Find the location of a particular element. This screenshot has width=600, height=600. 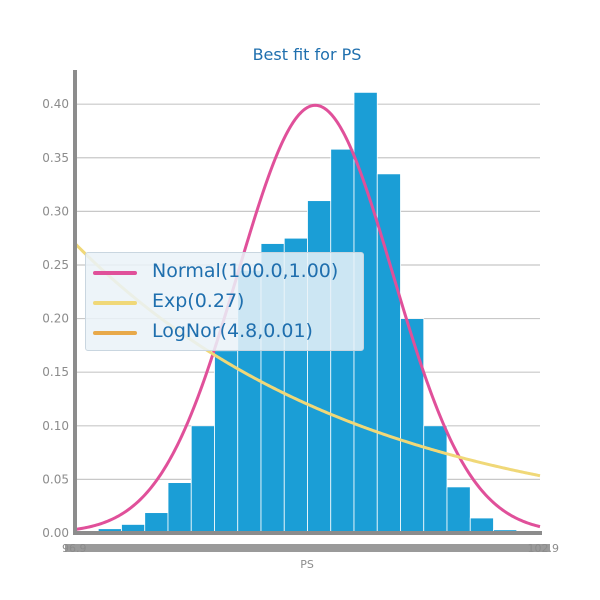

chart-title: Best fit for PS is located at coordinates (307, 54).